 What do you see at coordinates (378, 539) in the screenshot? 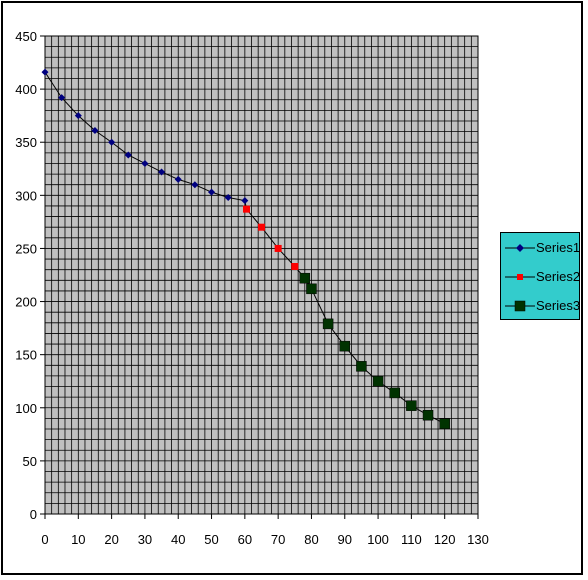
I see `x-tick-label: 100` at bounding box center [378, 539].